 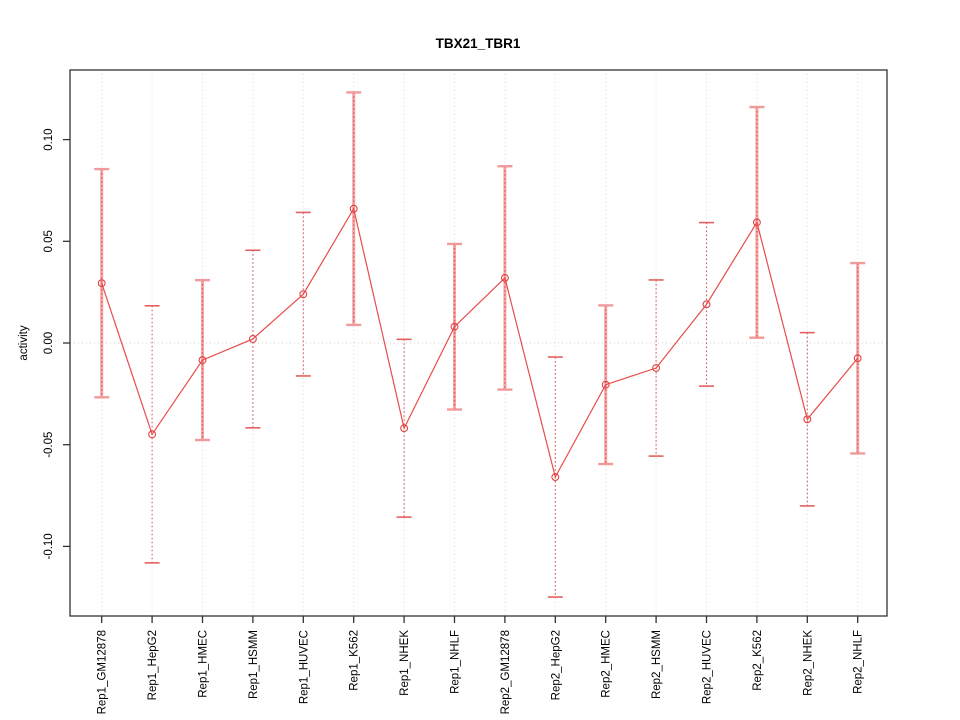 I want to click on x-category-label: Rep2_NHEK, so click(x=808, y=663).